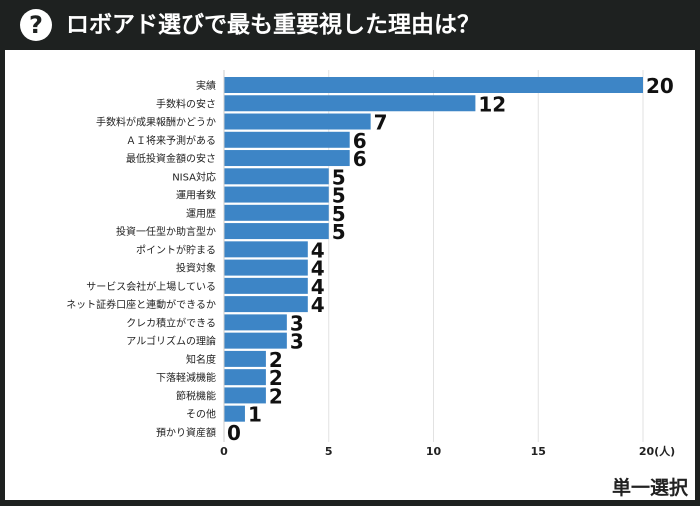  I want to click on category-label: ＡＩ将来予測がある, so click(171, 140).